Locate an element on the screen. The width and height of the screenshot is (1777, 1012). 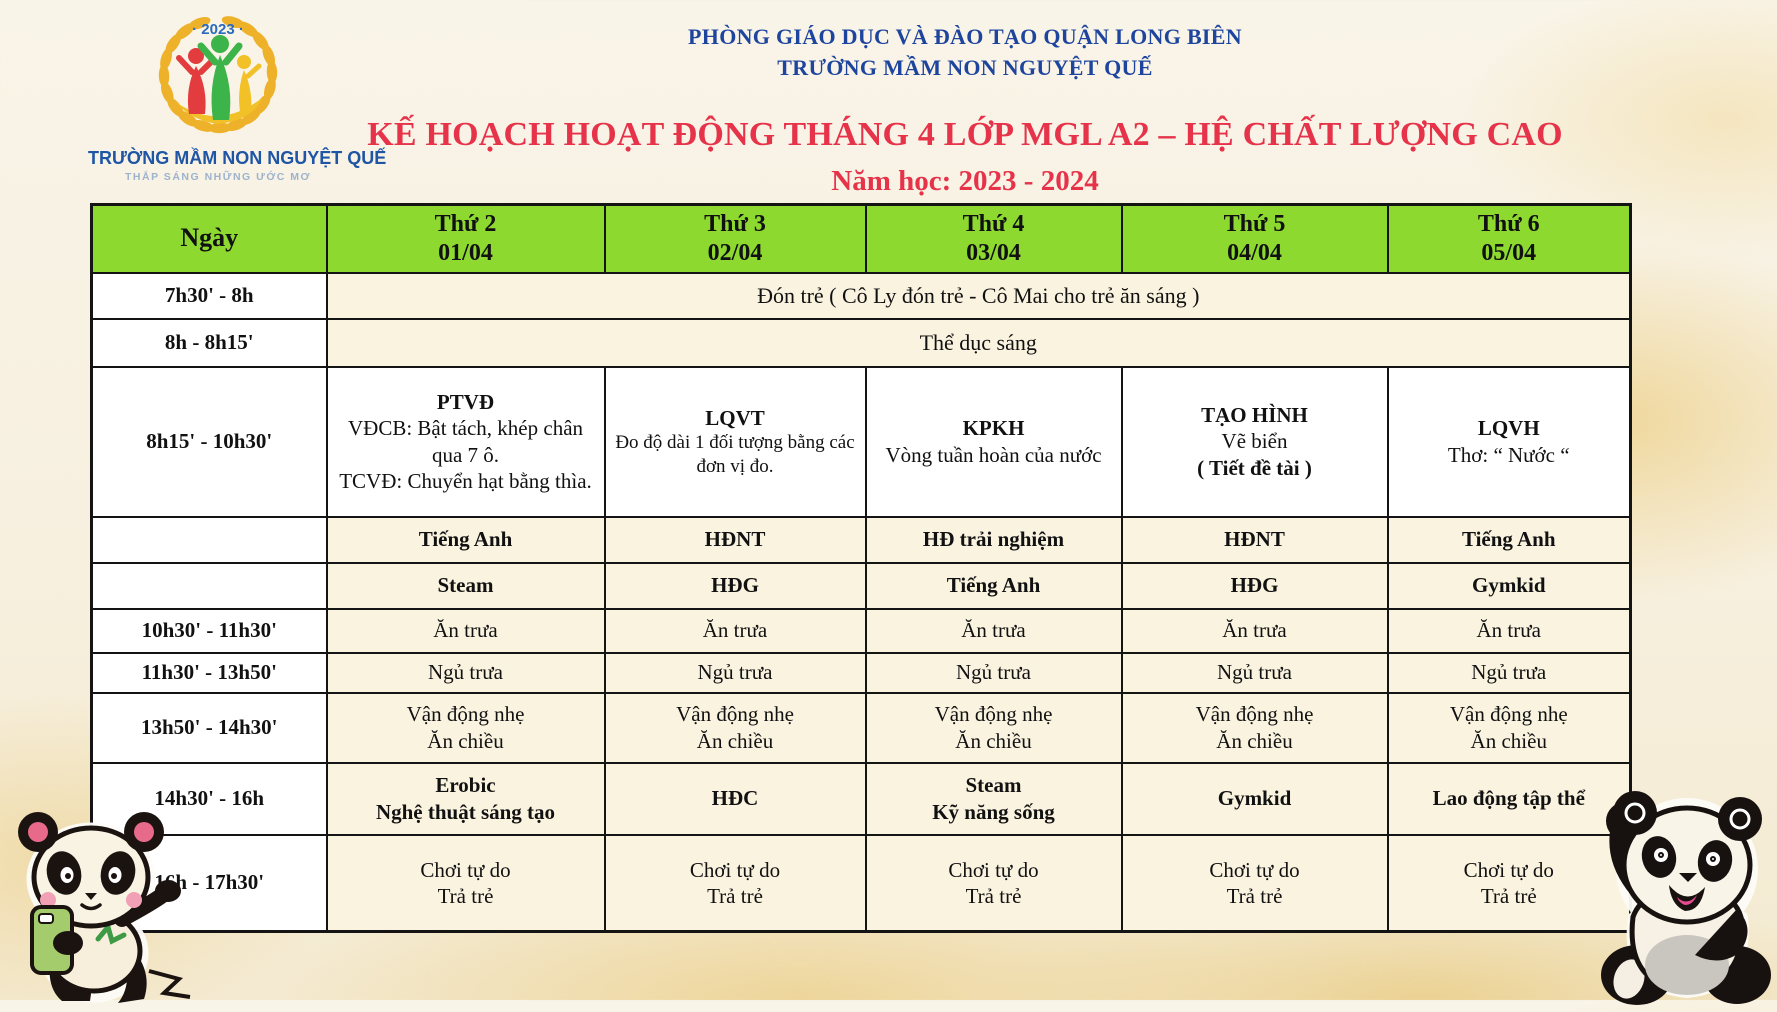
activity-line: LQVT is located at coordinates (735, 417).